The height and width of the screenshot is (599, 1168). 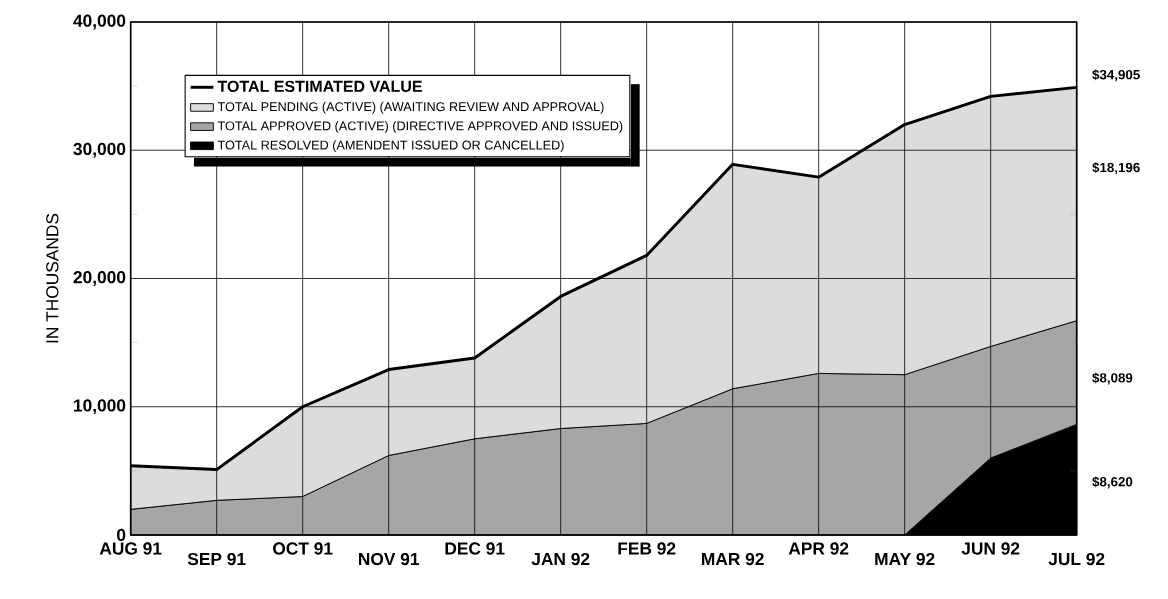 I want to click on annotation: $18,196, so click(x=1116, y=168).